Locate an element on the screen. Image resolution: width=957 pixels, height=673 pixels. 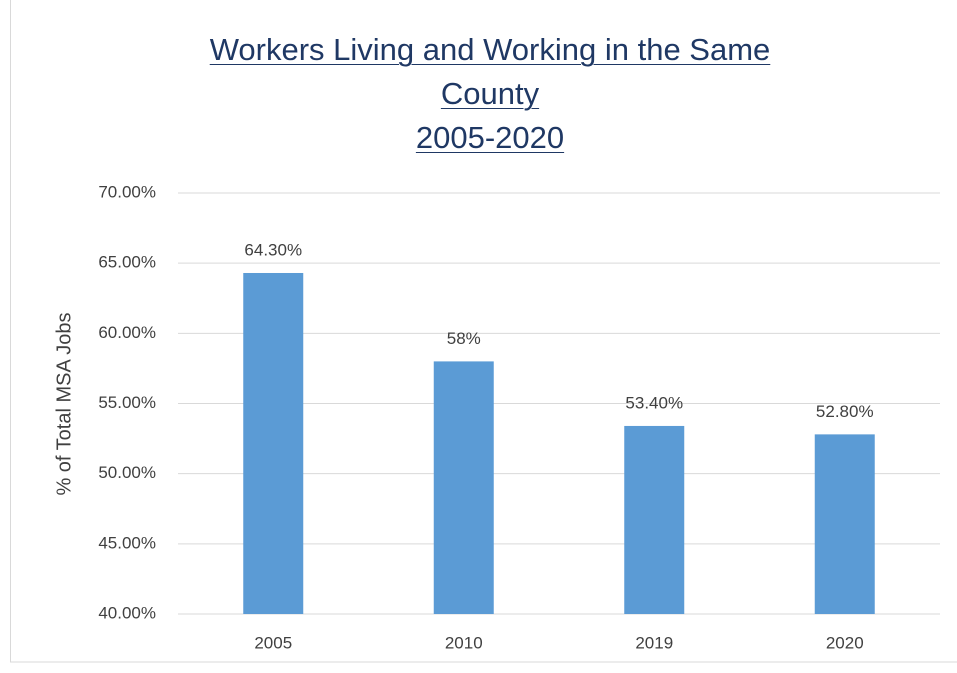
data-label: 53.40% is located at coordinates (654, 402).